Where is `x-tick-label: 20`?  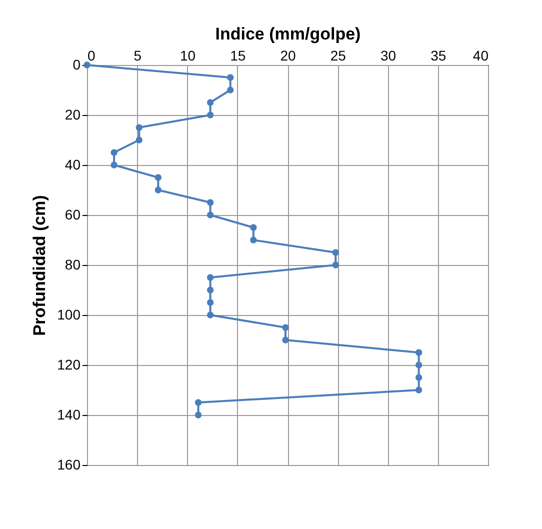
x-tick-label: 20 is located at coordinates (288, 56).